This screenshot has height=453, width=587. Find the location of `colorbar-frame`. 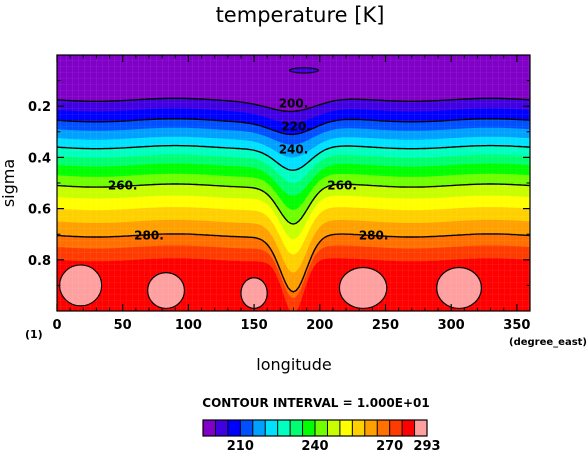

colorbar-frame is located at coordinates (315, 428).